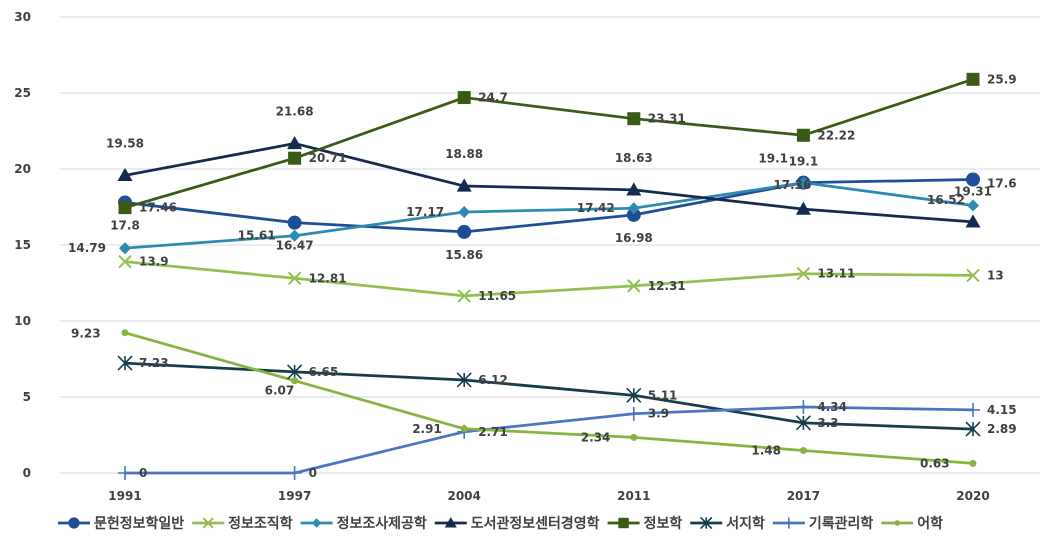  I want to click on data-label: 9.23, so click(86, 334).